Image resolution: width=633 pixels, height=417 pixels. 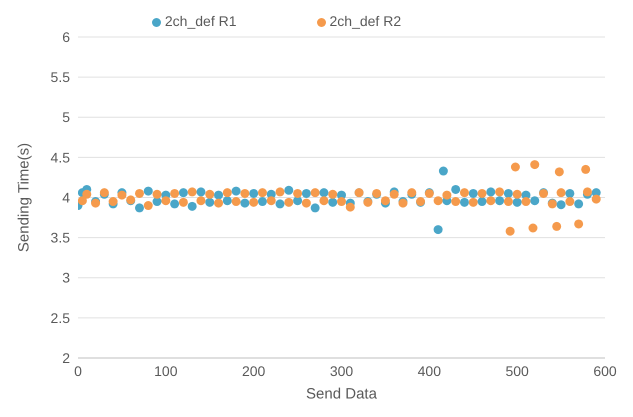 What do you see at coordinates (23, 197) in the screenshot?
I see `y-axis-title: Sending Time(s)` at bounding box center [23, 197].